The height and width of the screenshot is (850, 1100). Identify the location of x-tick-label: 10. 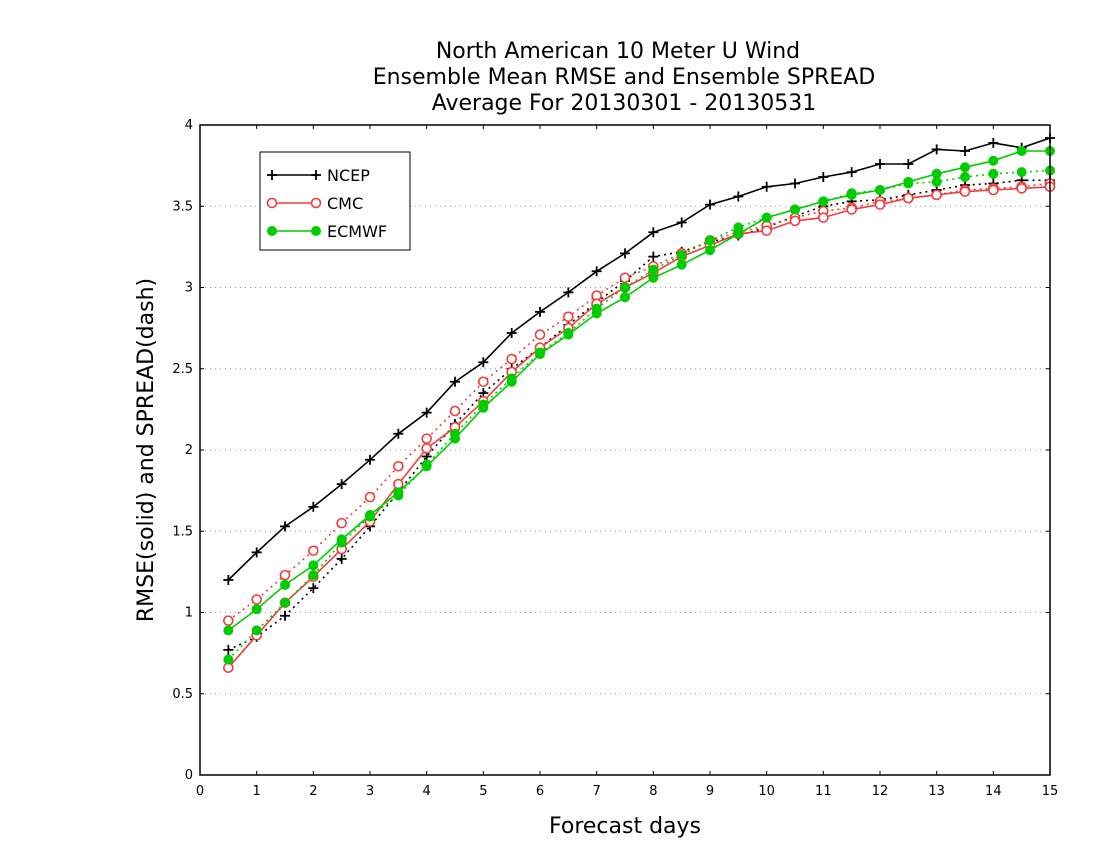
(766, 791).